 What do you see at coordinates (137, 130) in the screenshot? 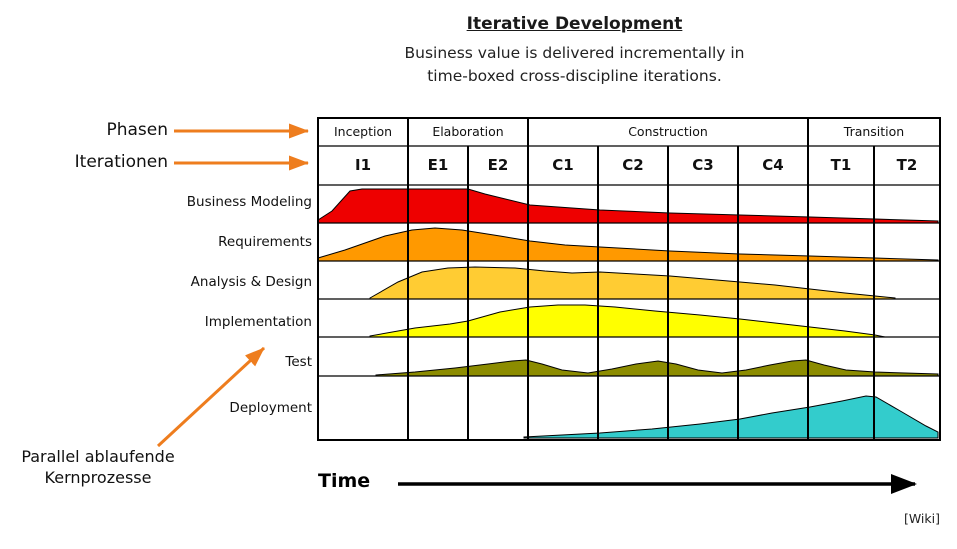
I see `label-phasen: Phasen` at bounding box center [137, 130].